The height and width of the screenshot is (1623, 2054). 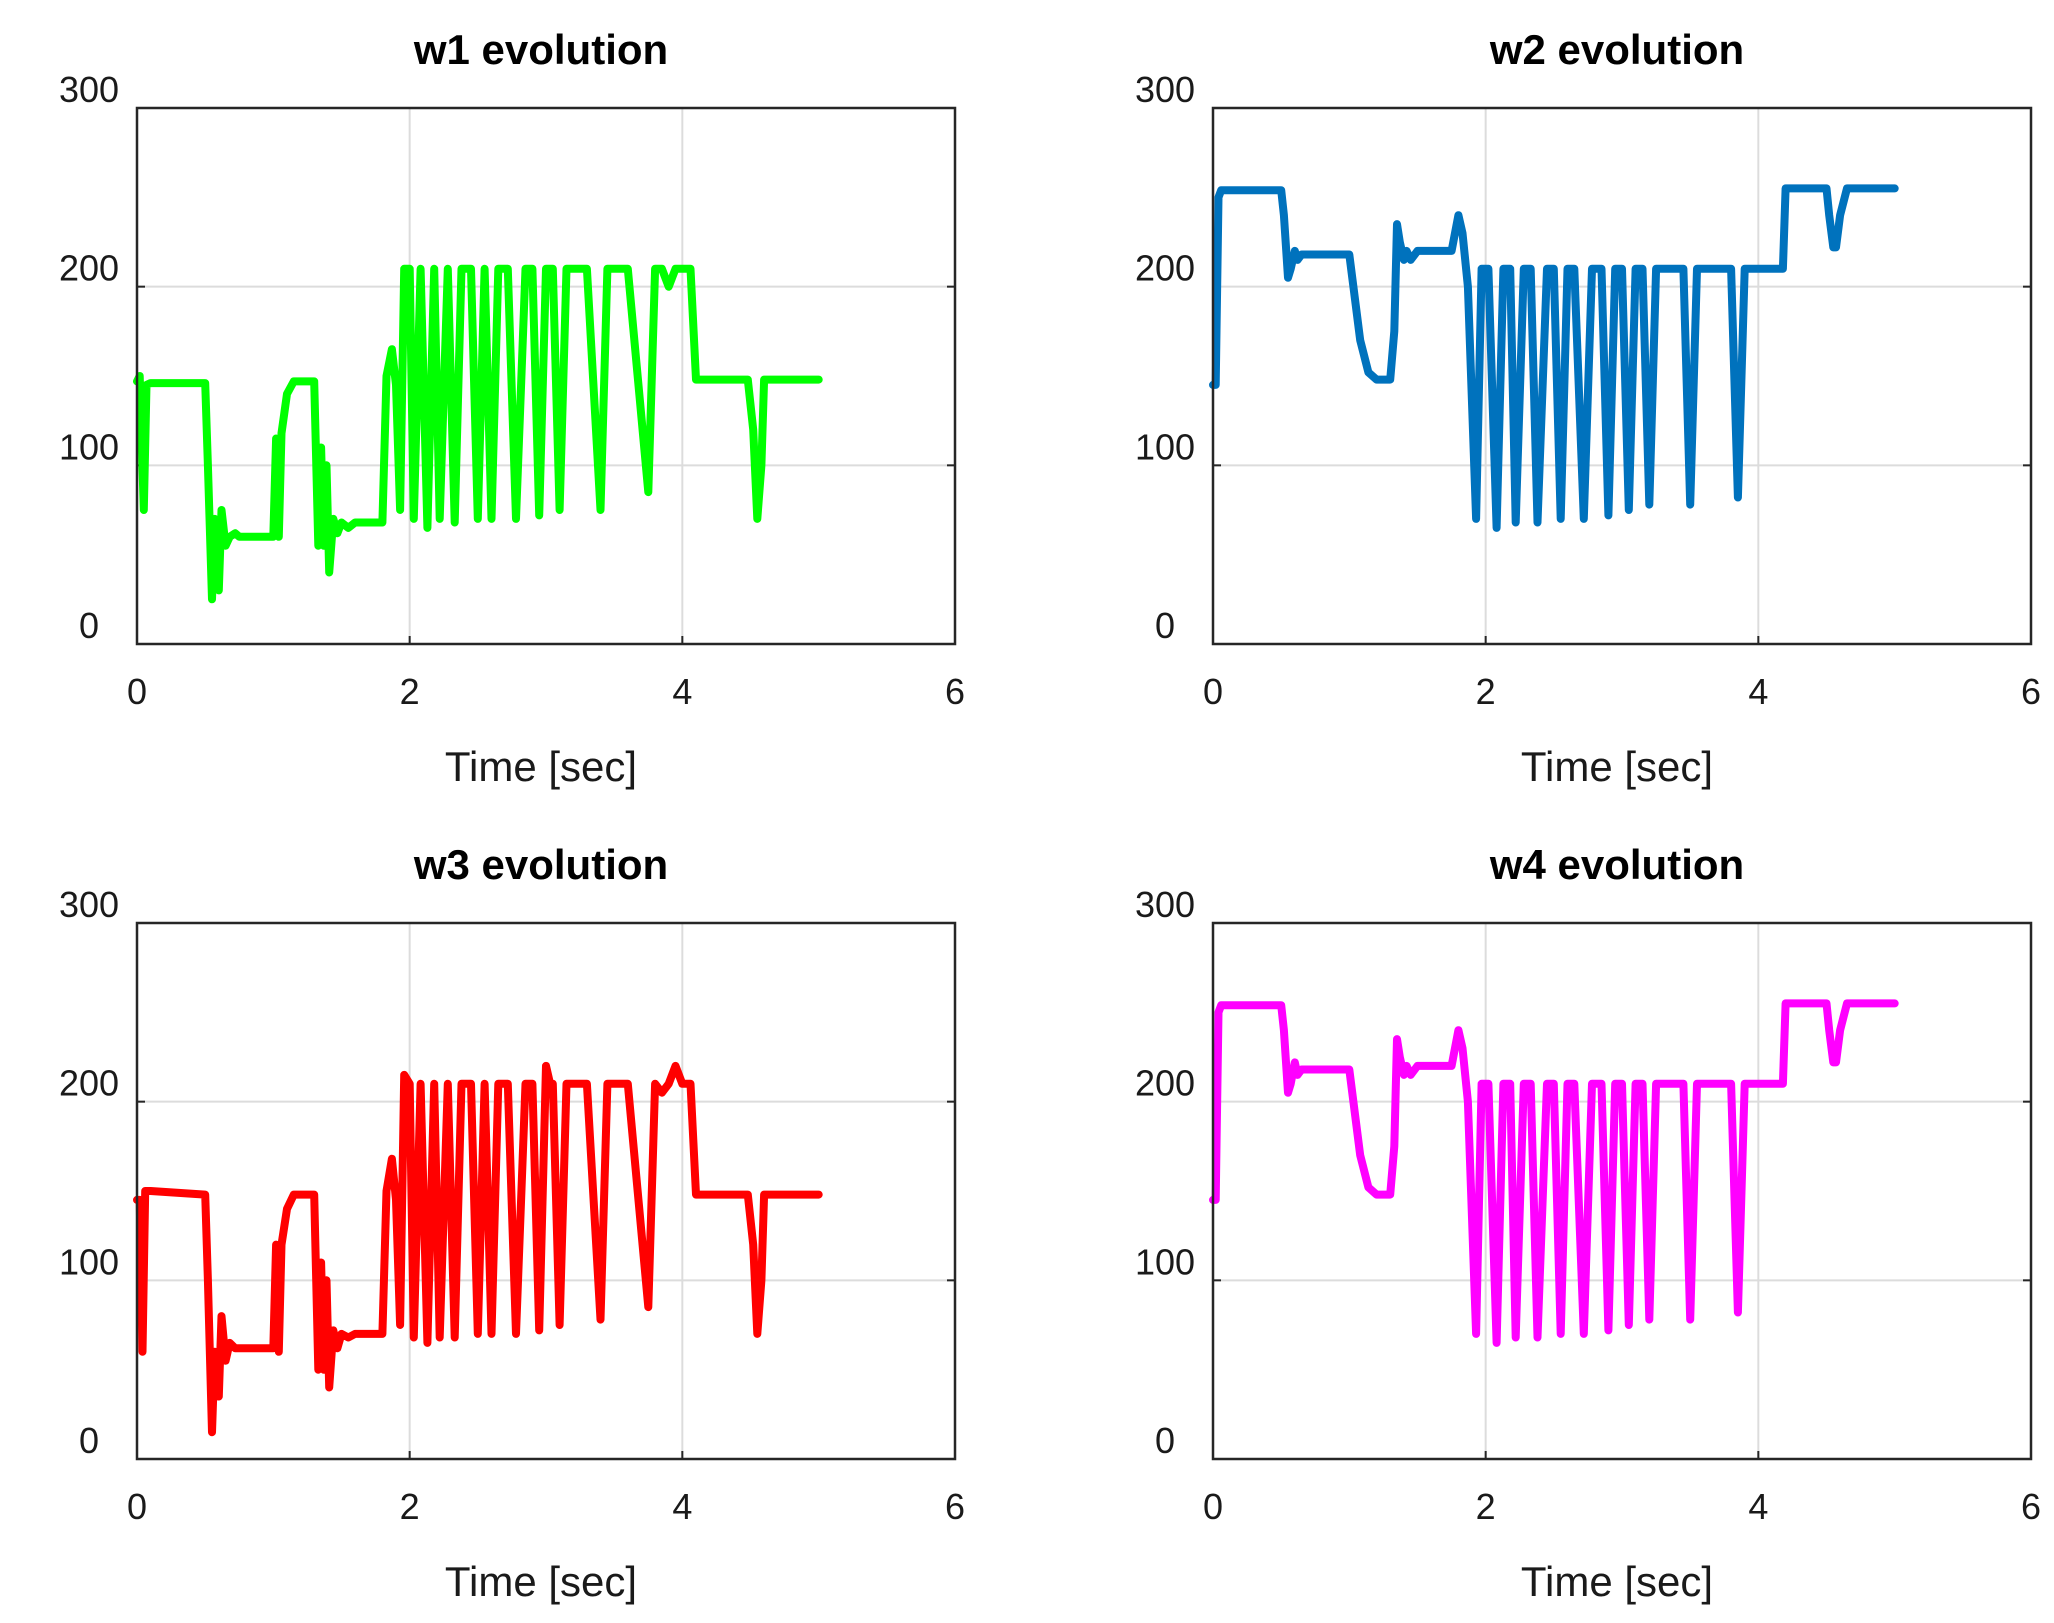 What do you see at coordinates (540, 864) in the screenshot?
I see `chart-title: w3 evolution` at bounding box center [540, 864].